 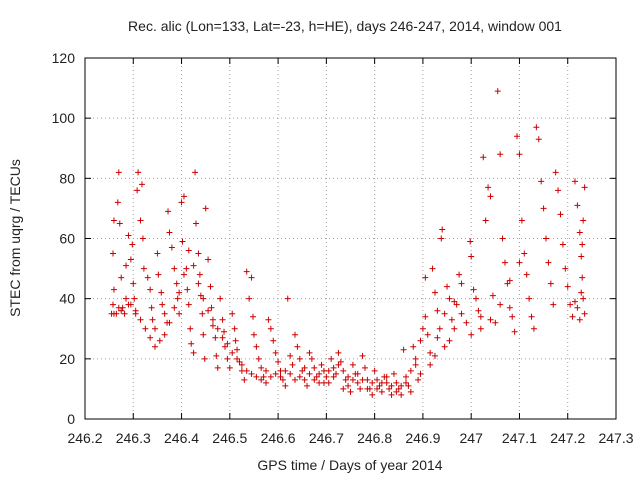 What do you see at coordinates (422, 438) in the screenshot?
I see `x-tick-label: 246.9` at bounding box center [422, 438].